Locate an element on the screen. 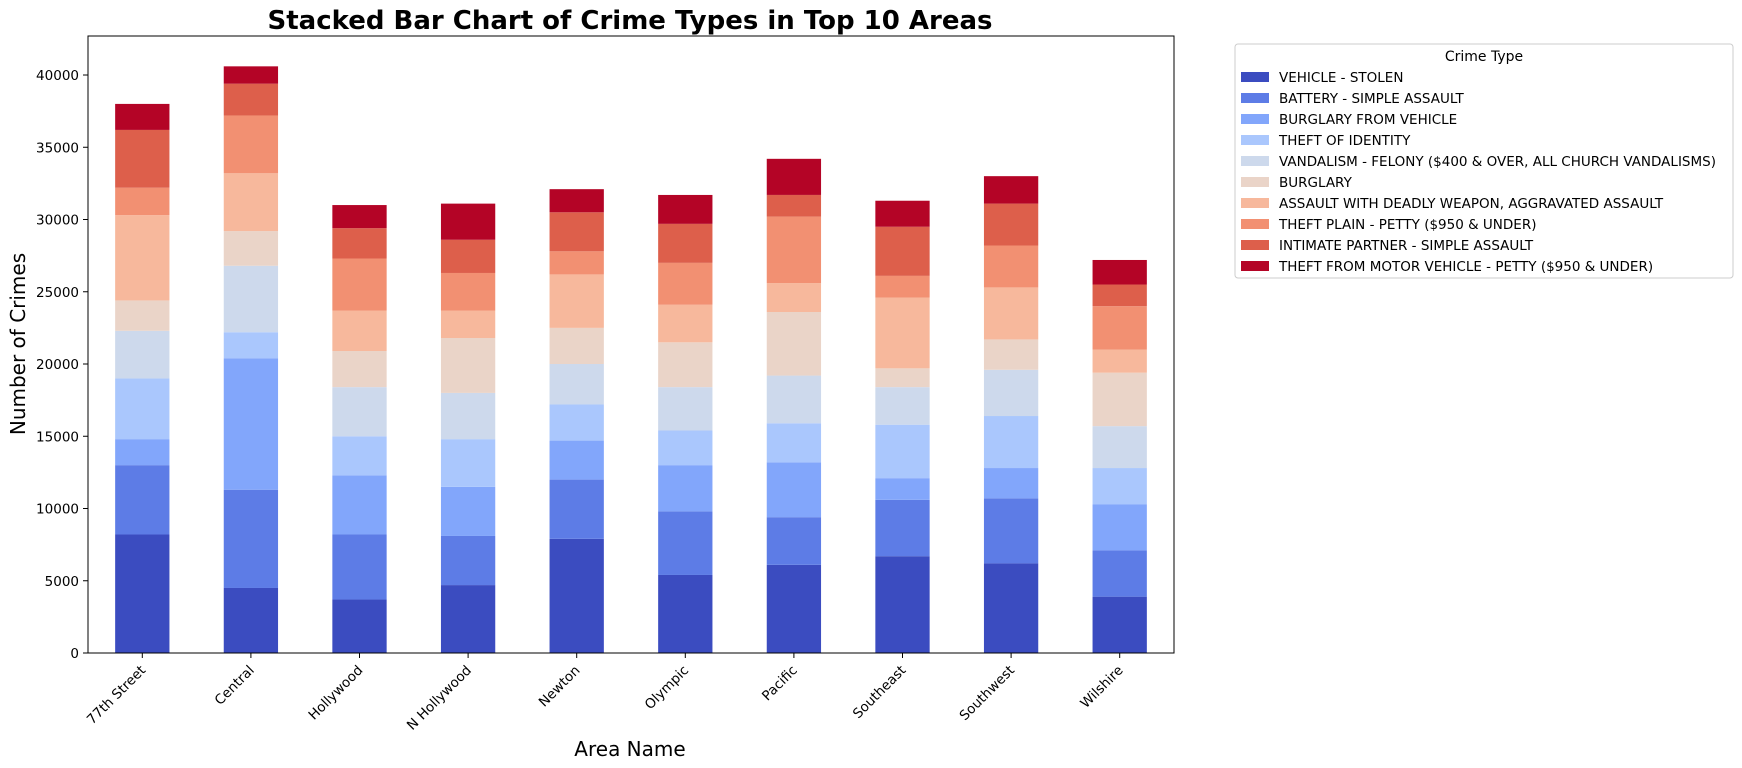 This screenshot has width=1742, height=768. y-tick-label: 25000 is located at coordinates (57, 293).